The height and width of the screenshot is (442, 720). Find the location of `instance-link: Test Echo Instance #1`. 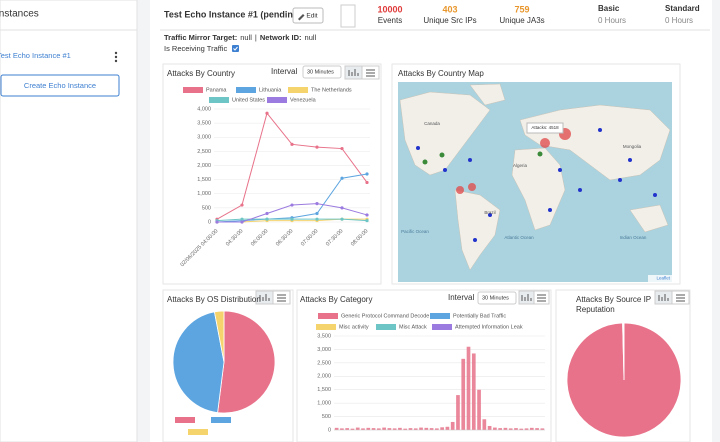

instance-link: Test Echo Instance #1 is located at coordinates (35, 55).